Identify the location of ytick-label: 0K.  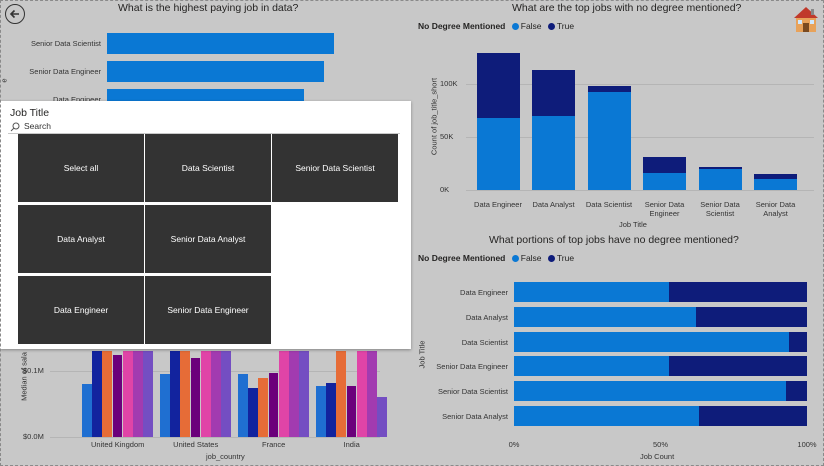
(445, 189).